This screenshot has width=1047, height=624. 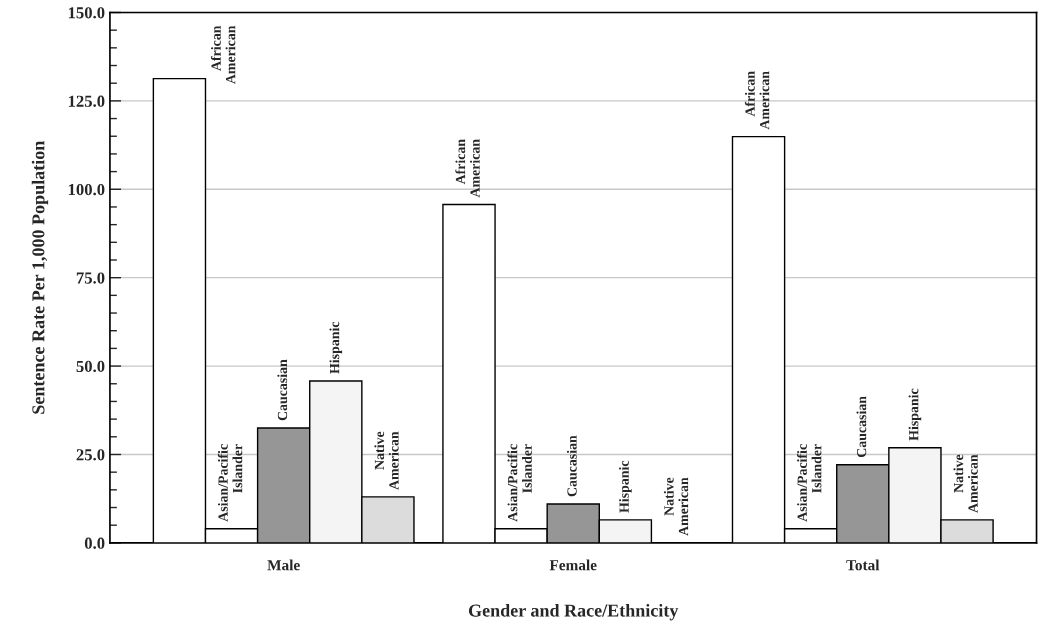 I want to click on x-tick-label: Male, so click(x=283, y=565).